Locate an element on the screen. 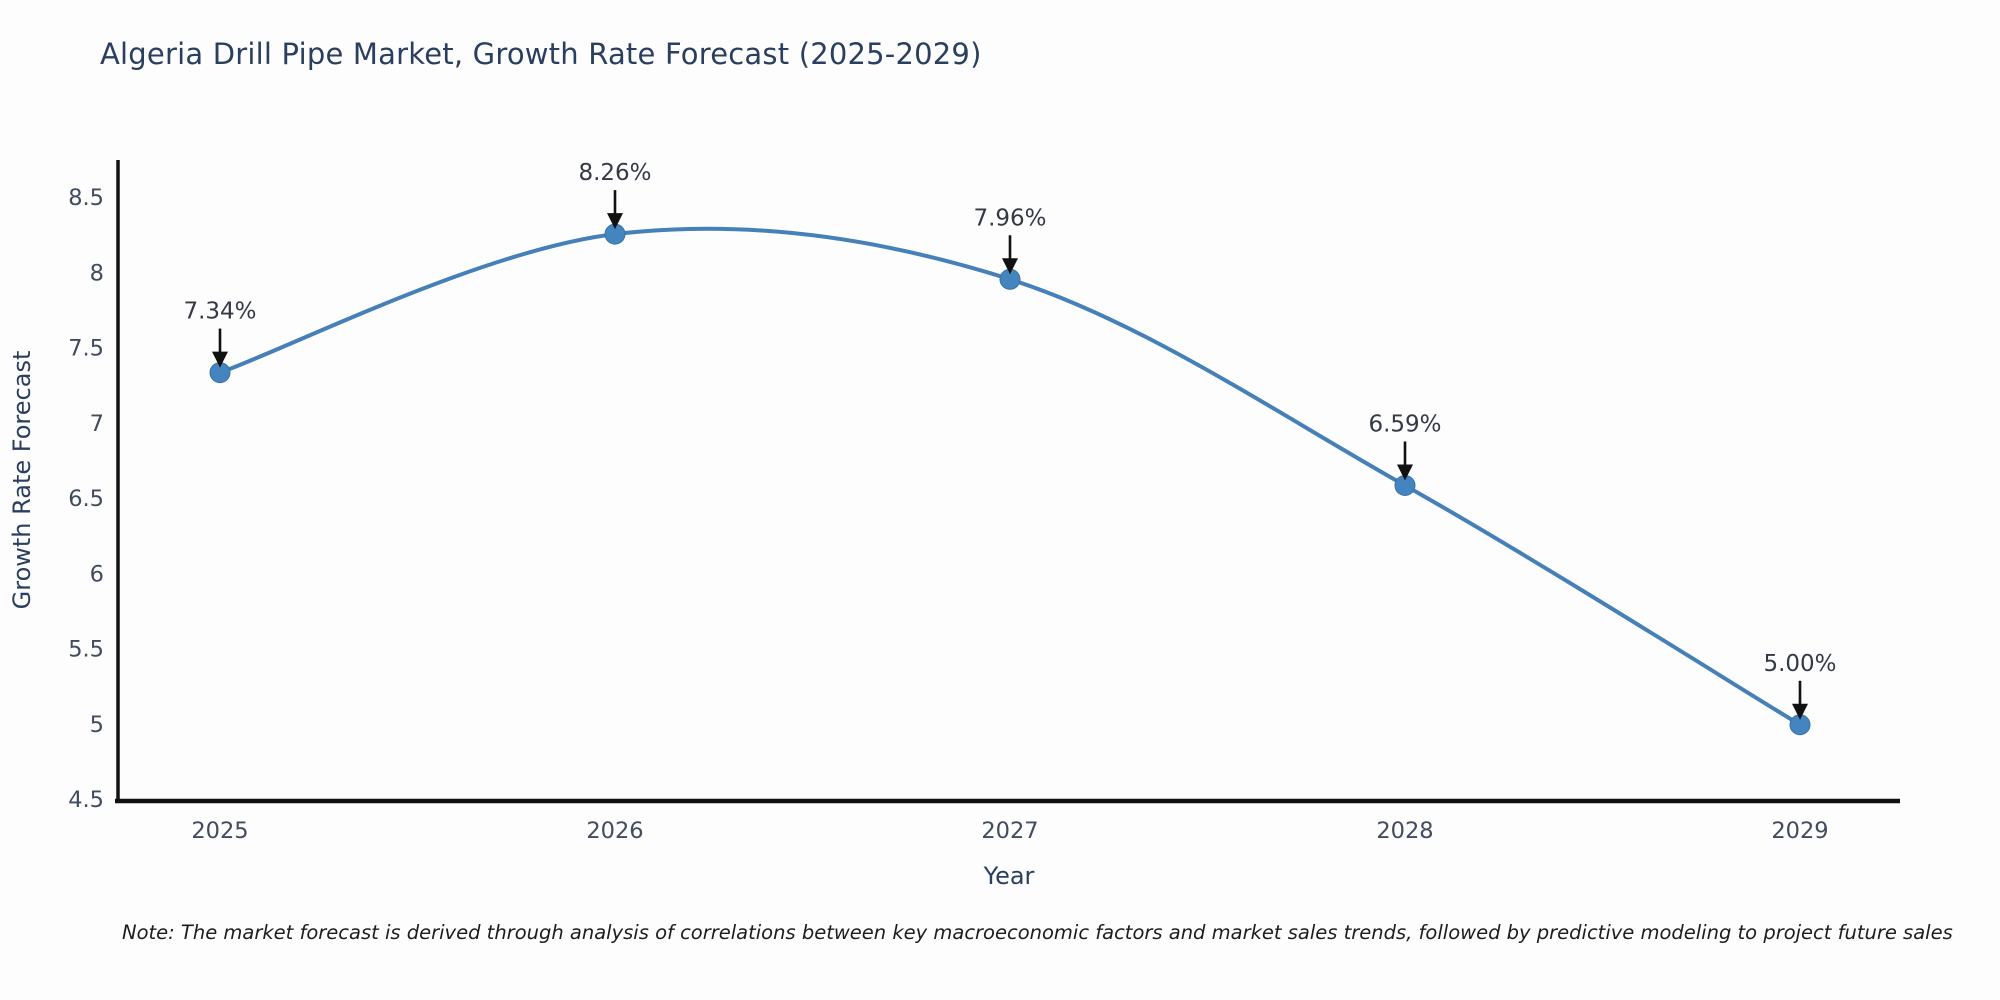  annotation-label: 8.26% is located at coordinates (614, 173).